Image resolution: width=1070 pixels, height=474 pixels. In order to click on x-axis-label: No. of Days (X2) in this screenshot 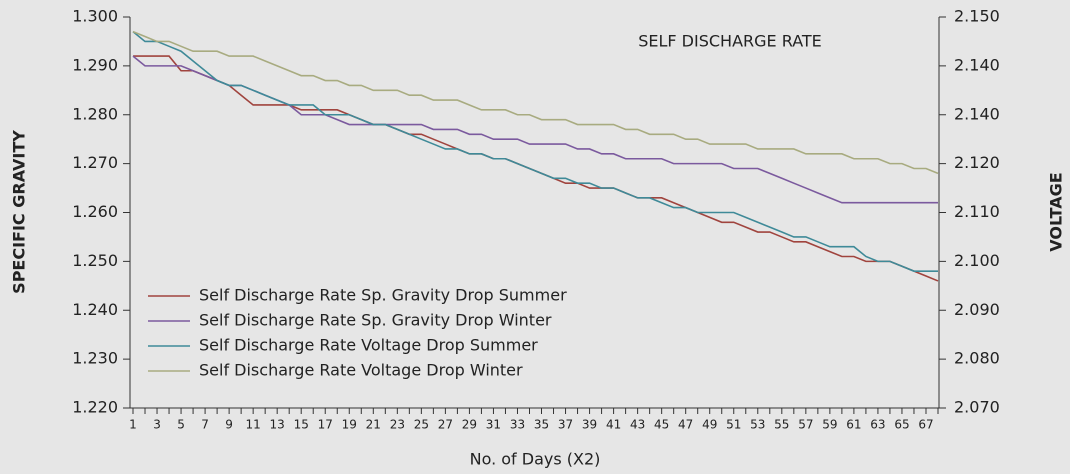, I will do `click(535, 459)`.